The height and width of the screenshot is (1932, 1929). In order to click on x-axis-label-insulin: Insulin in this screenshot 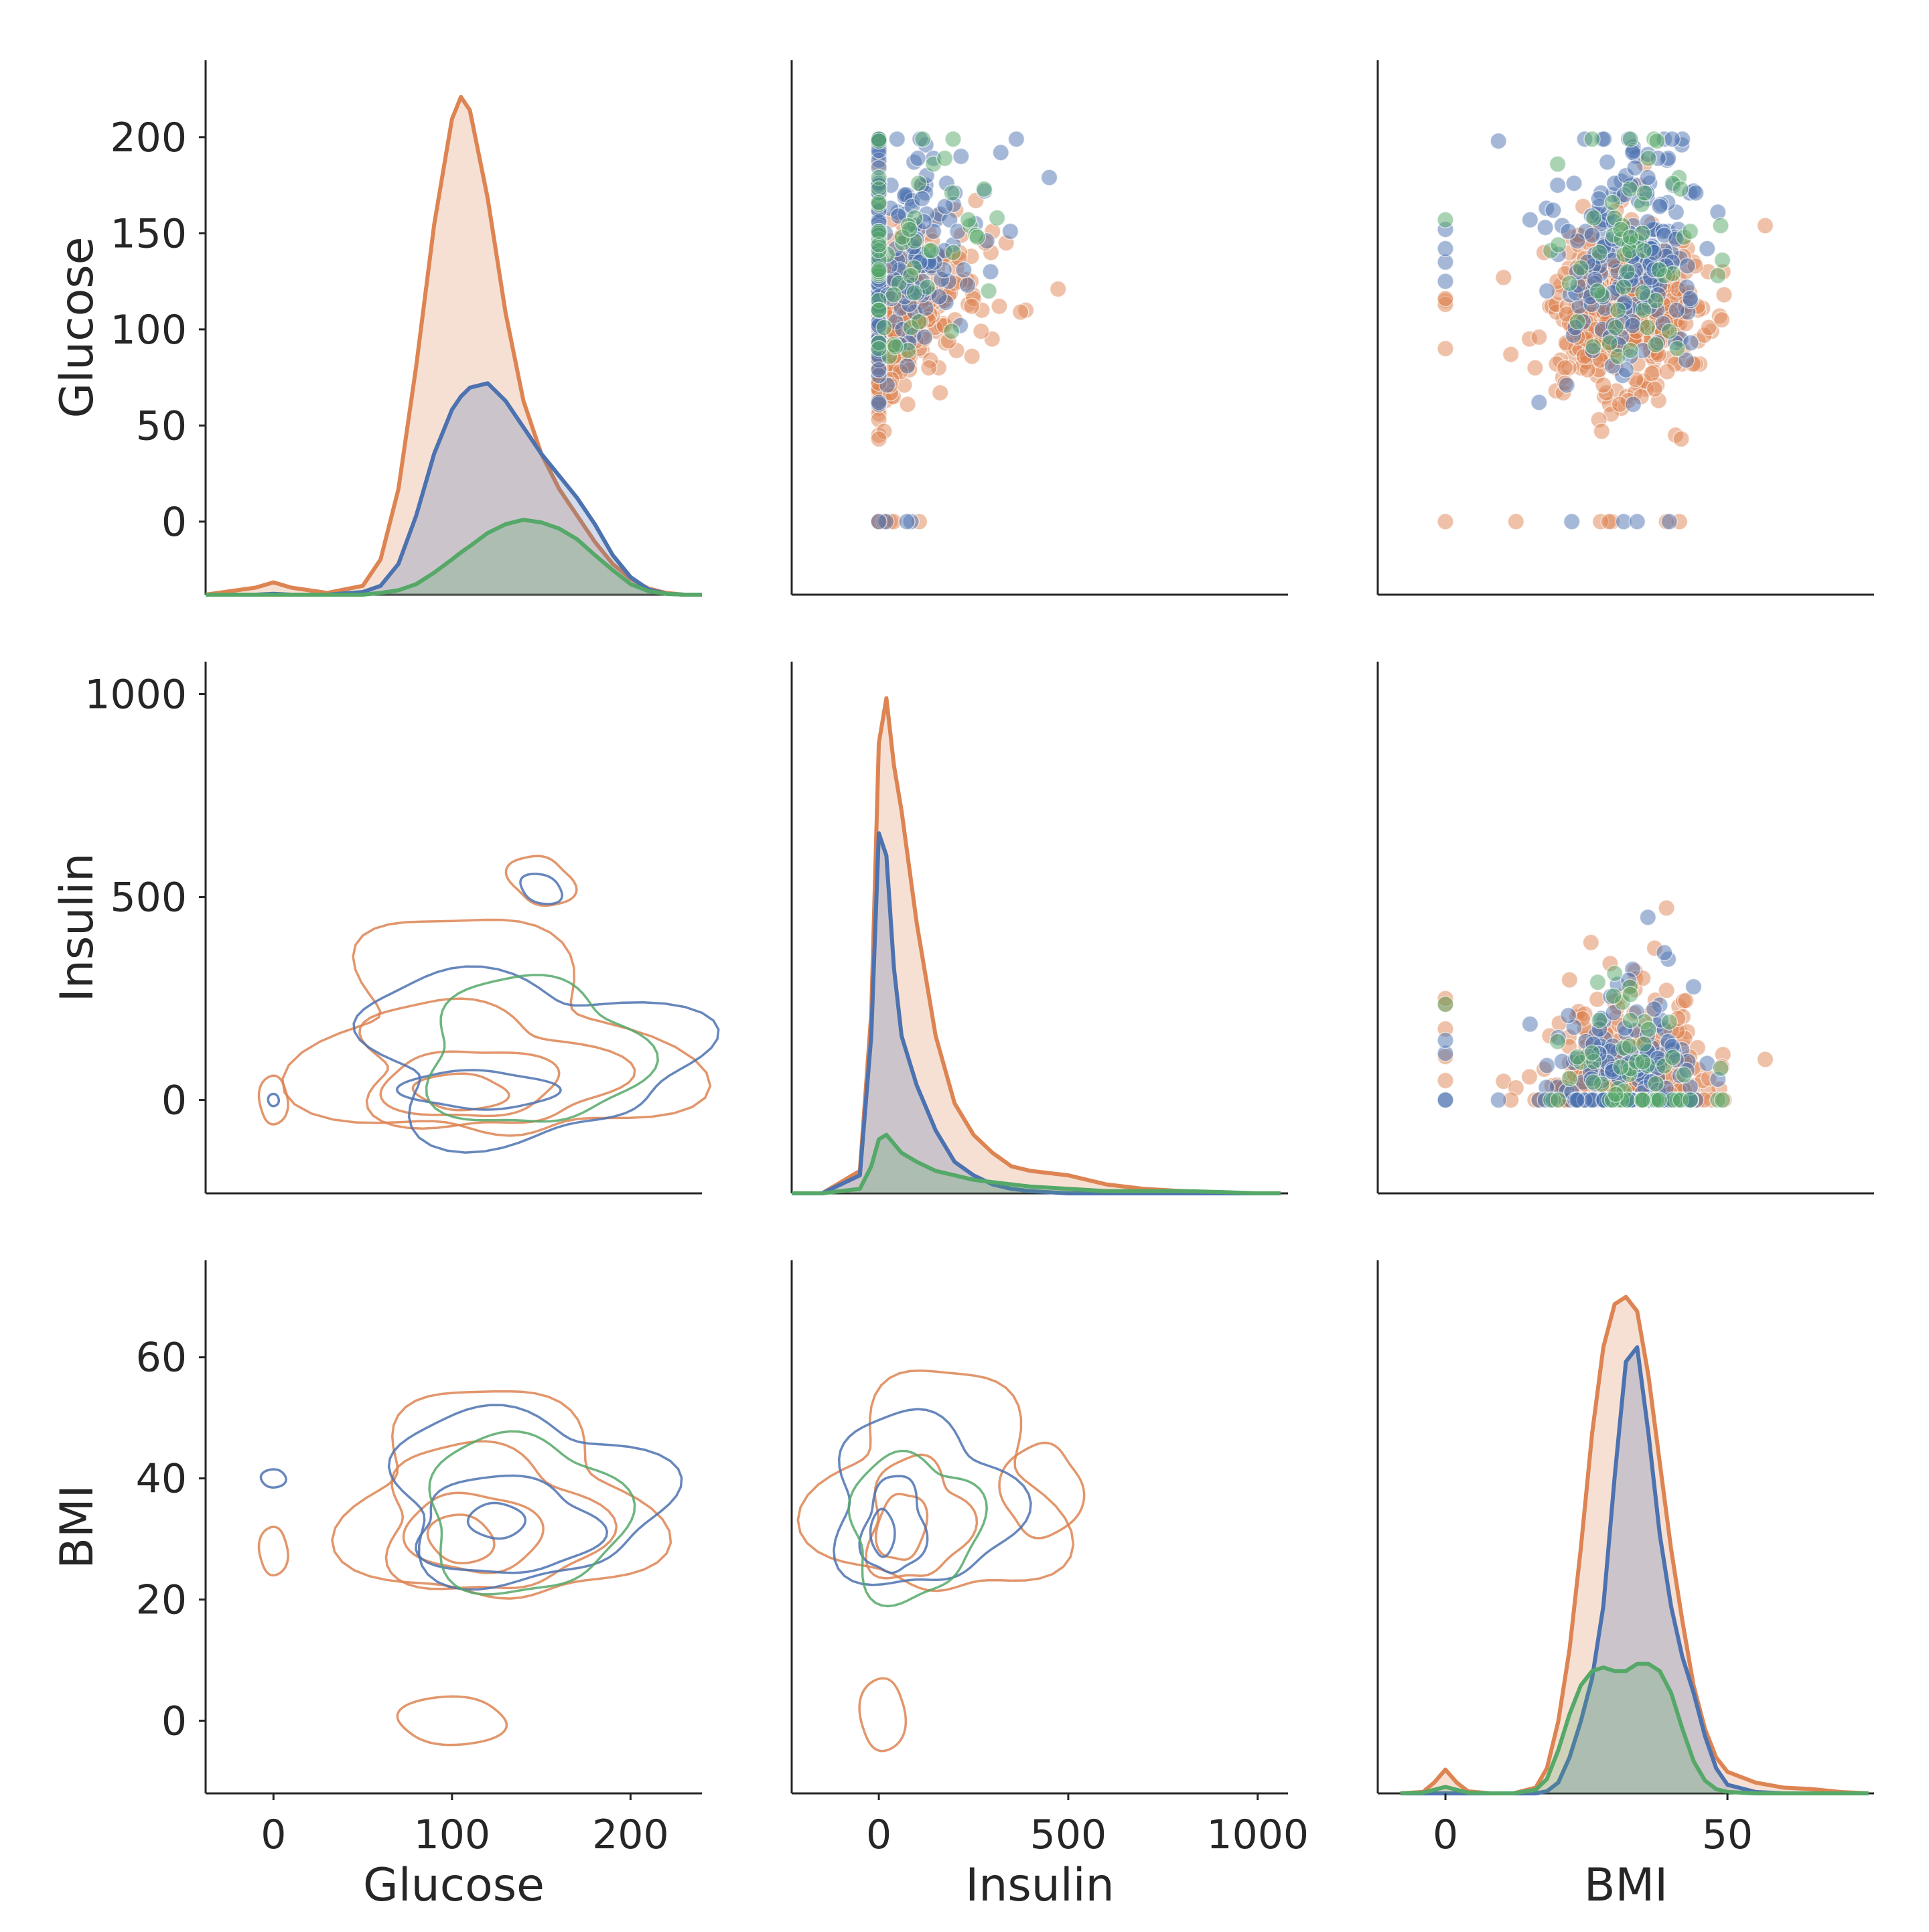, I will do `click(1040, 1885)`.